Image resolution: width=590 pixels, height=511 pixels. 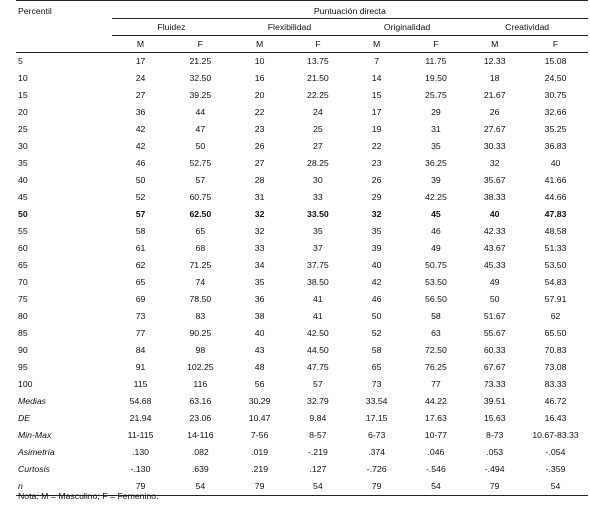 I want to click on table-cell: 44.22, so click(x=436, y=401).